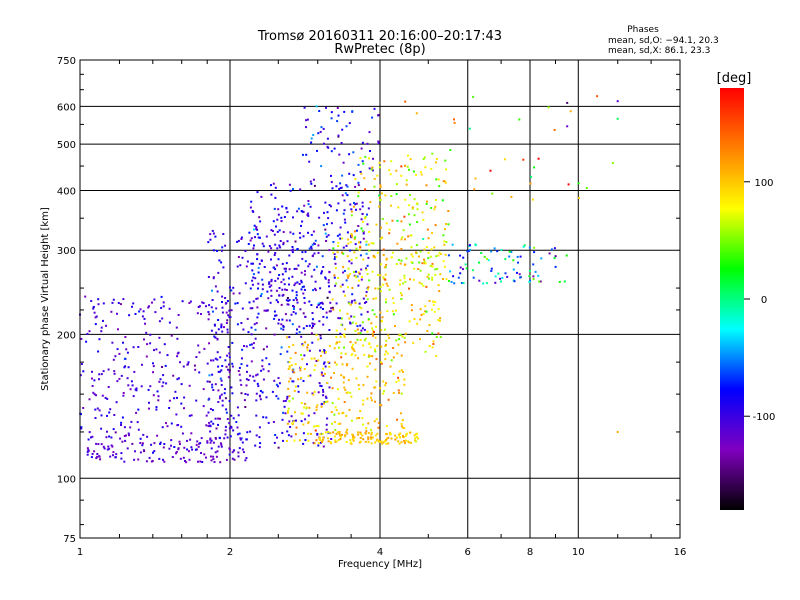  Describe the element at coordinates (380, 564) in the screenshot. I see `x-axis-label: Frequency [MHz]` at that location.